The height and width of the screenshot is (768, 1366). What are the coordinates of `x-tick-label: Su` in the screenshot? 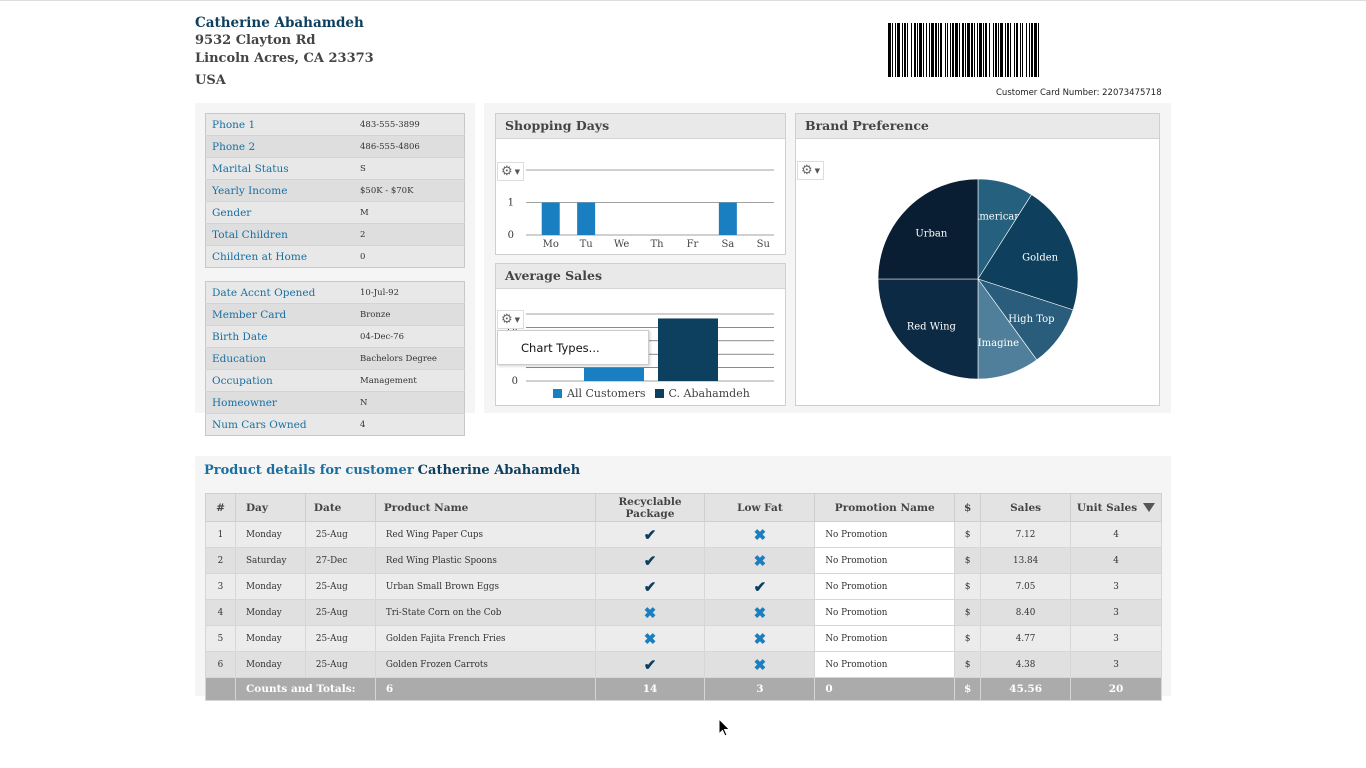 It's located at (764, 244).